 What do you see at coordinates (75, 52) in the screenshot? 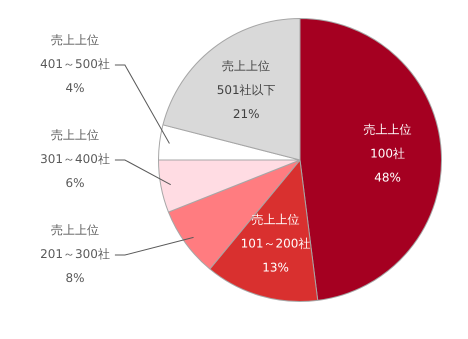
I see `slice-label: 売上上位 401～500社` at bounding box center [75, 52].